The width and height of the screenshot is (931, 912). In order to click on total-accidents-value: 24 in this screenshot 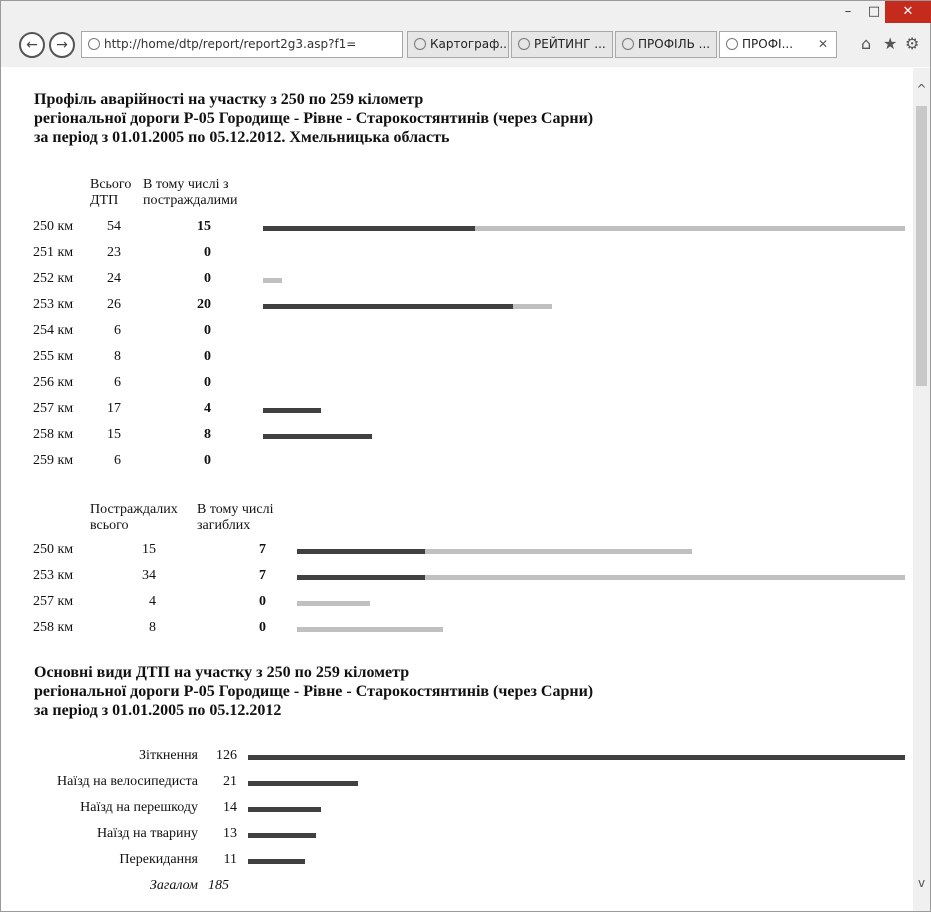, I will do `click(114, 278)`.